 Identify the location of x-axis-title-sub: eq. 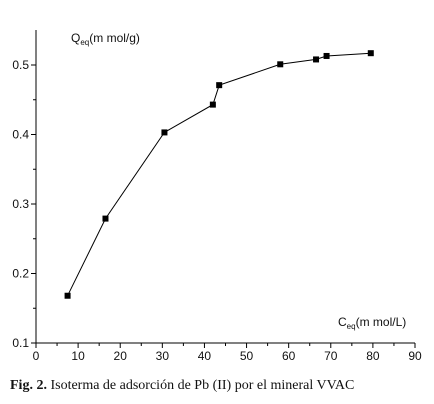
(351, 326).